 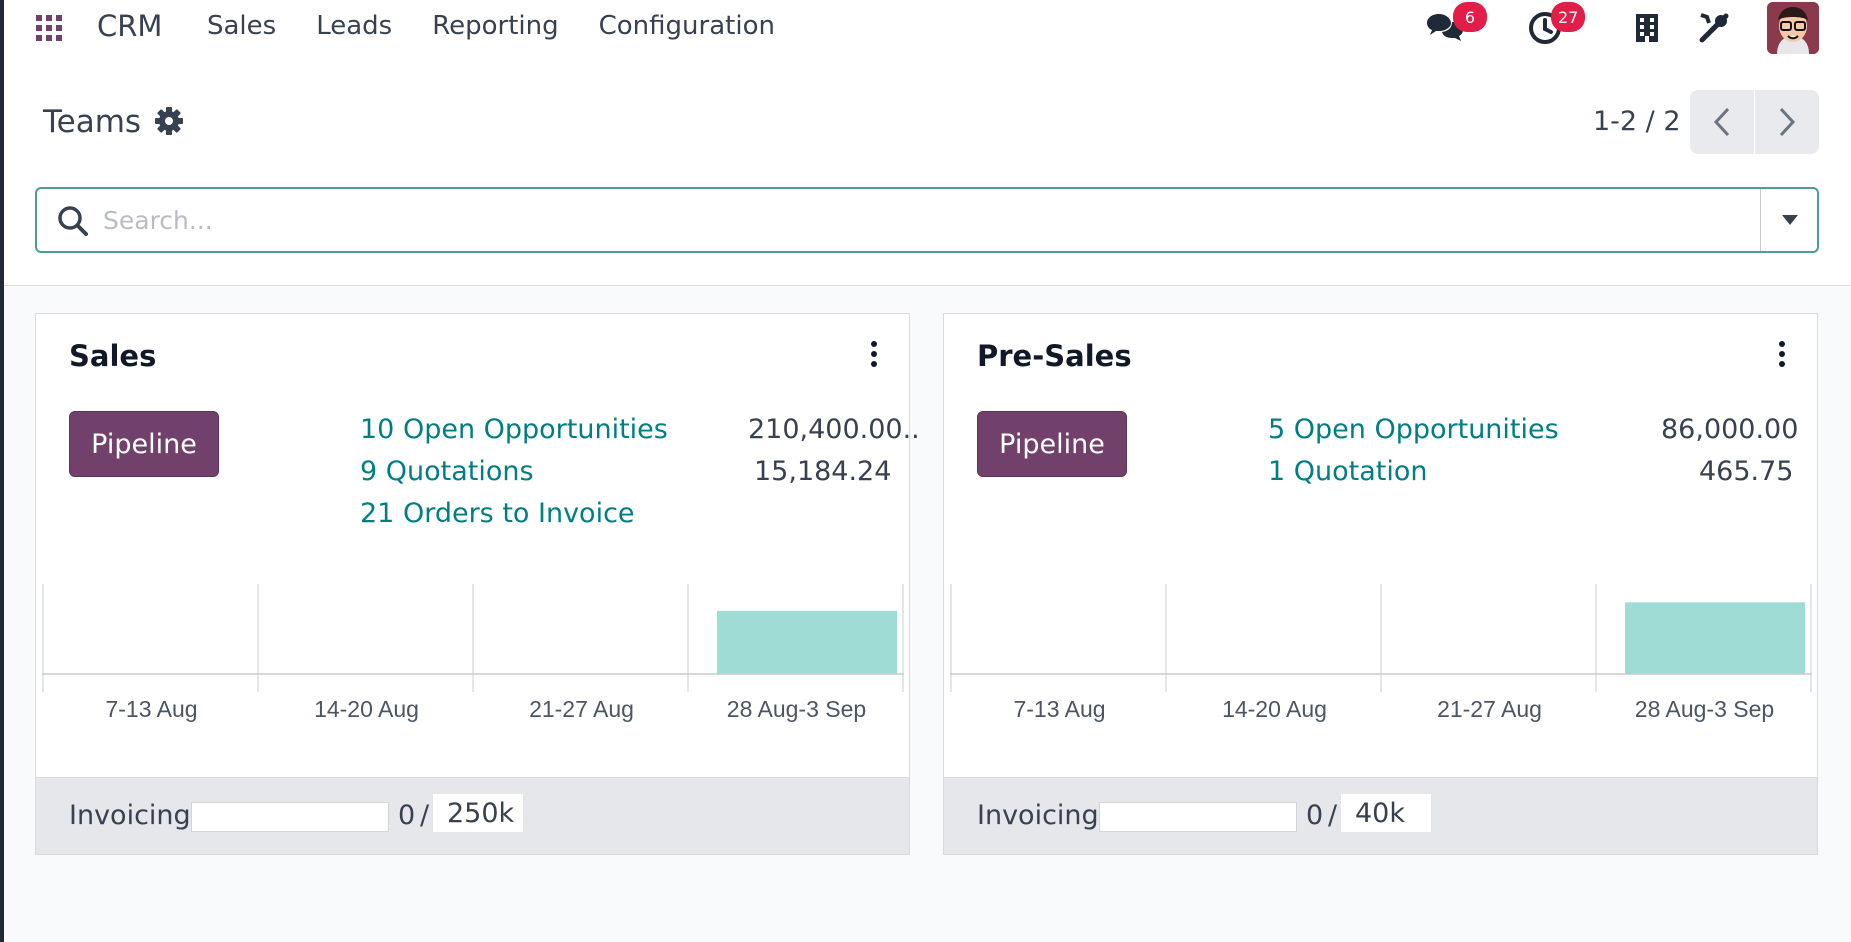 I want to click on search-input, so click(x=943, y=220).